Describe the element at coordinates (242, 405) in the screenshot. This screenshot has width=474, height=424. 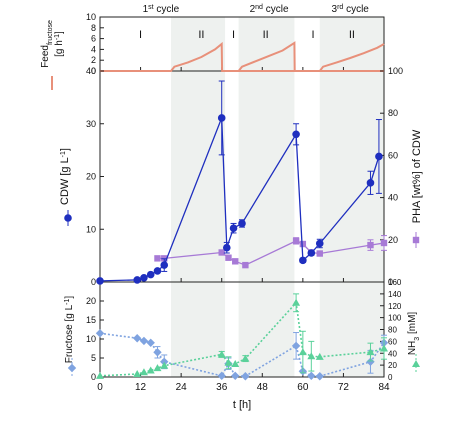
I see `x-axis-label: t [h]` at that location.